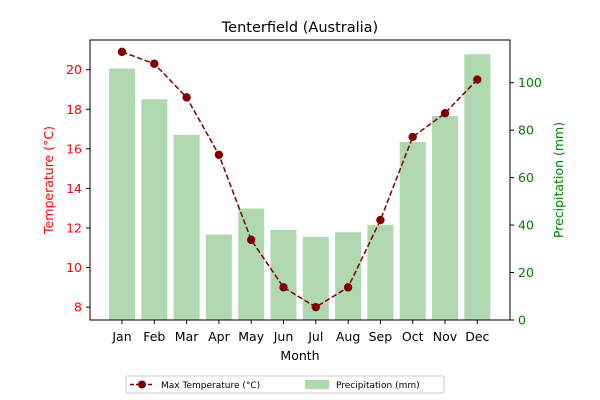  I want to click on left-axis-label: Temperature (°C), so click(48, 180).